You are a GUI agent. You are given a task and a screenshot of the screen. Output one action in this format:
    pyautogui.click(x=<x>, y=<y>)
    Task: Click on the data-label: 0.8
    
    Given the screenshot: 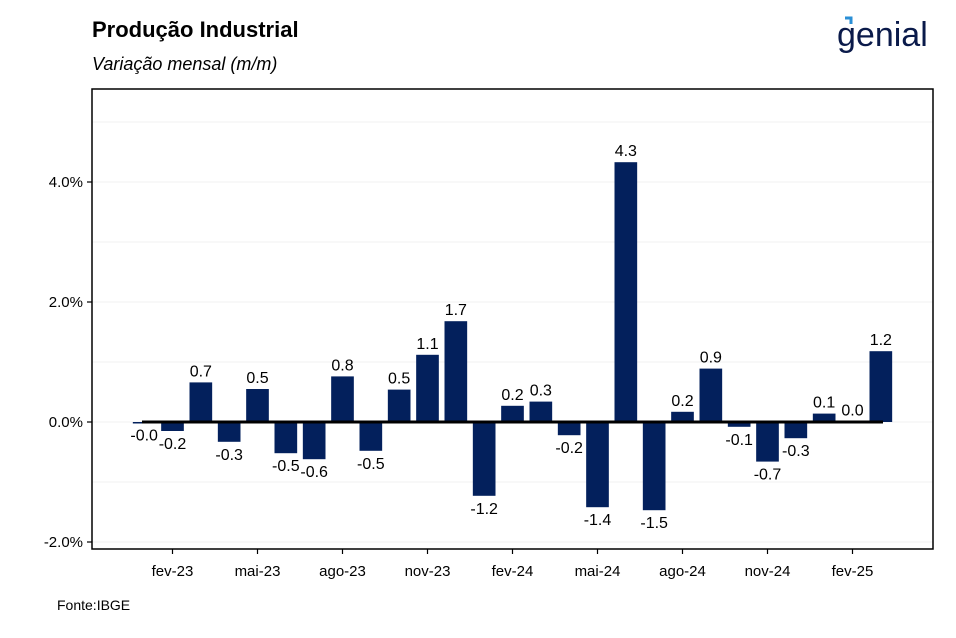 What is the action you would take?
    pyautogui.click(x=342, y=365)
    